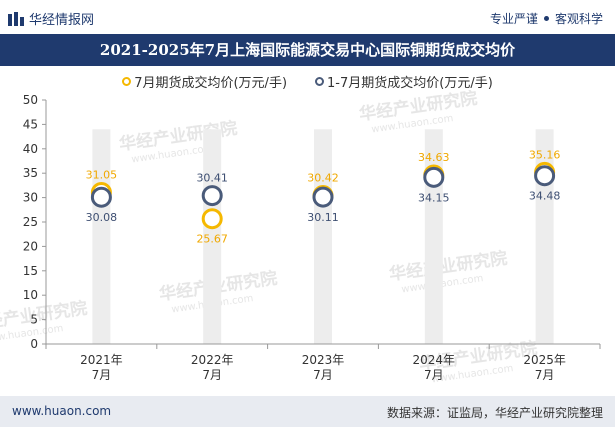  I want to click on data-label-monthly: 31.05, so click(102, 174).